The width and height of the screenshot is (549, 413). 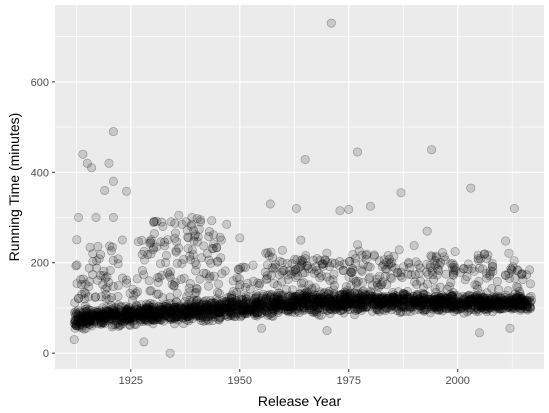 I want to click on x-tick-label: 1950, so click(x=240, y=381).